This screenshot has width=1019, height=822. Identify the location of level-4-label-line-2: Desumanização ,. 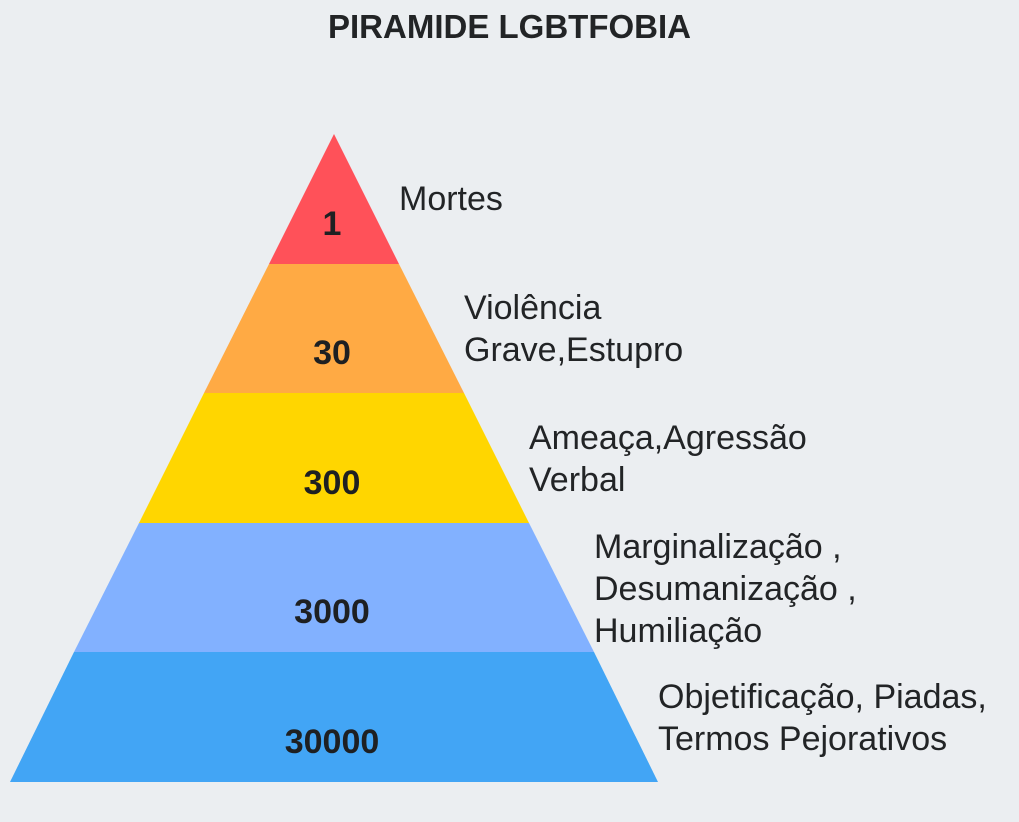
(725, 589).